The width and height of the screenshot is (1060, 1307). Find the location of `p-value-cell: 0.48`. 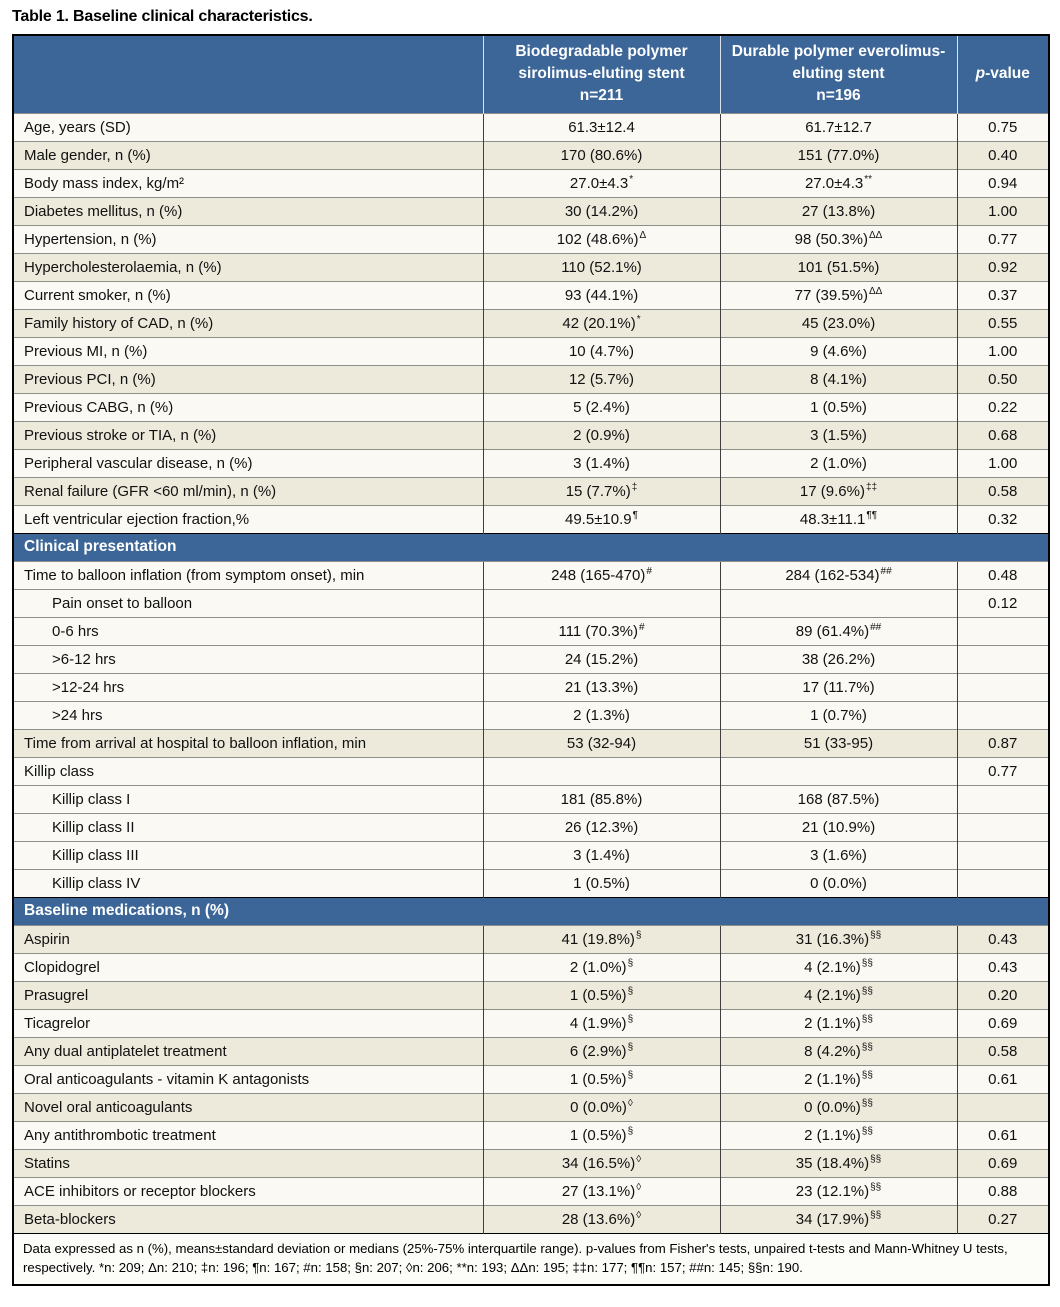

p-value-cell: 0.48 is located at coordinates (1002, 574).